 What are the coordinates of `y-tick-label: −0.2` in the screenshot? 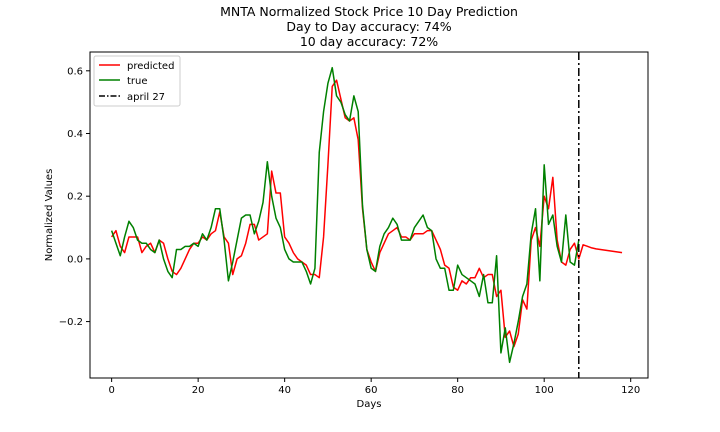 It's located at (71, 322).